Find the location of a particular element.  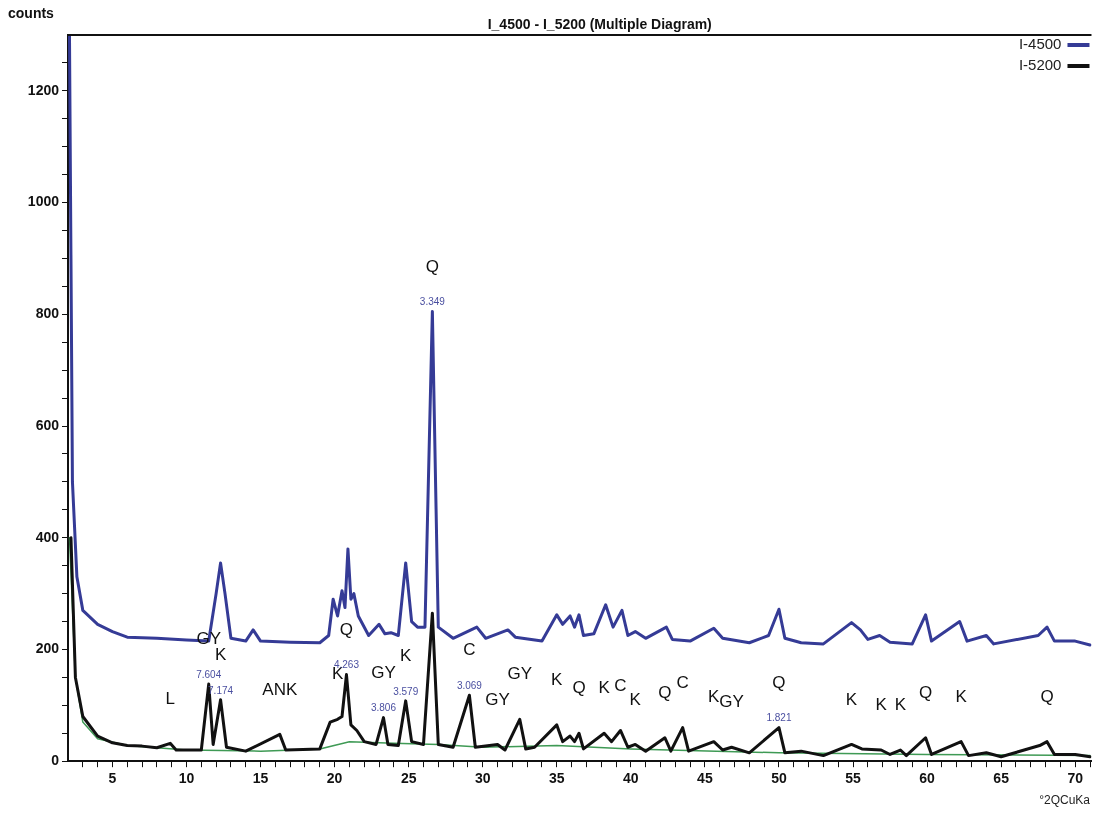

y-tick-label: 1200 is located at coordinates (43, 89).